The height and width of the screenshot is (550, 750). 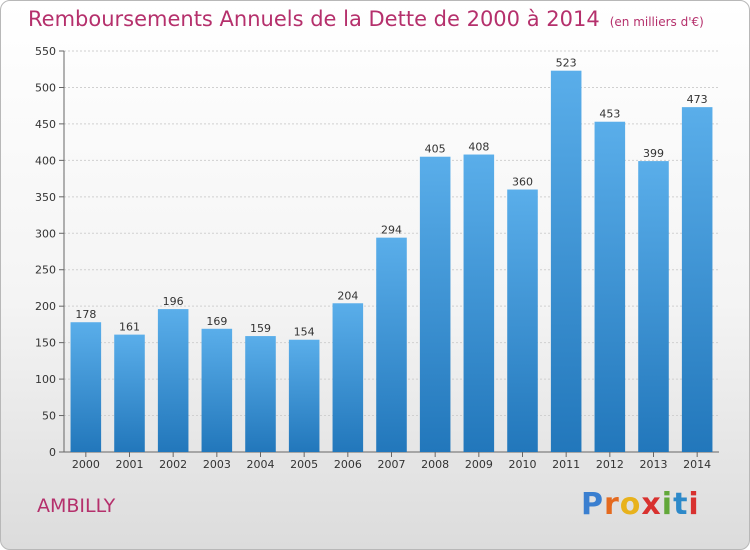 I want to click on logo-letter: P, so click(x=592, y=504).